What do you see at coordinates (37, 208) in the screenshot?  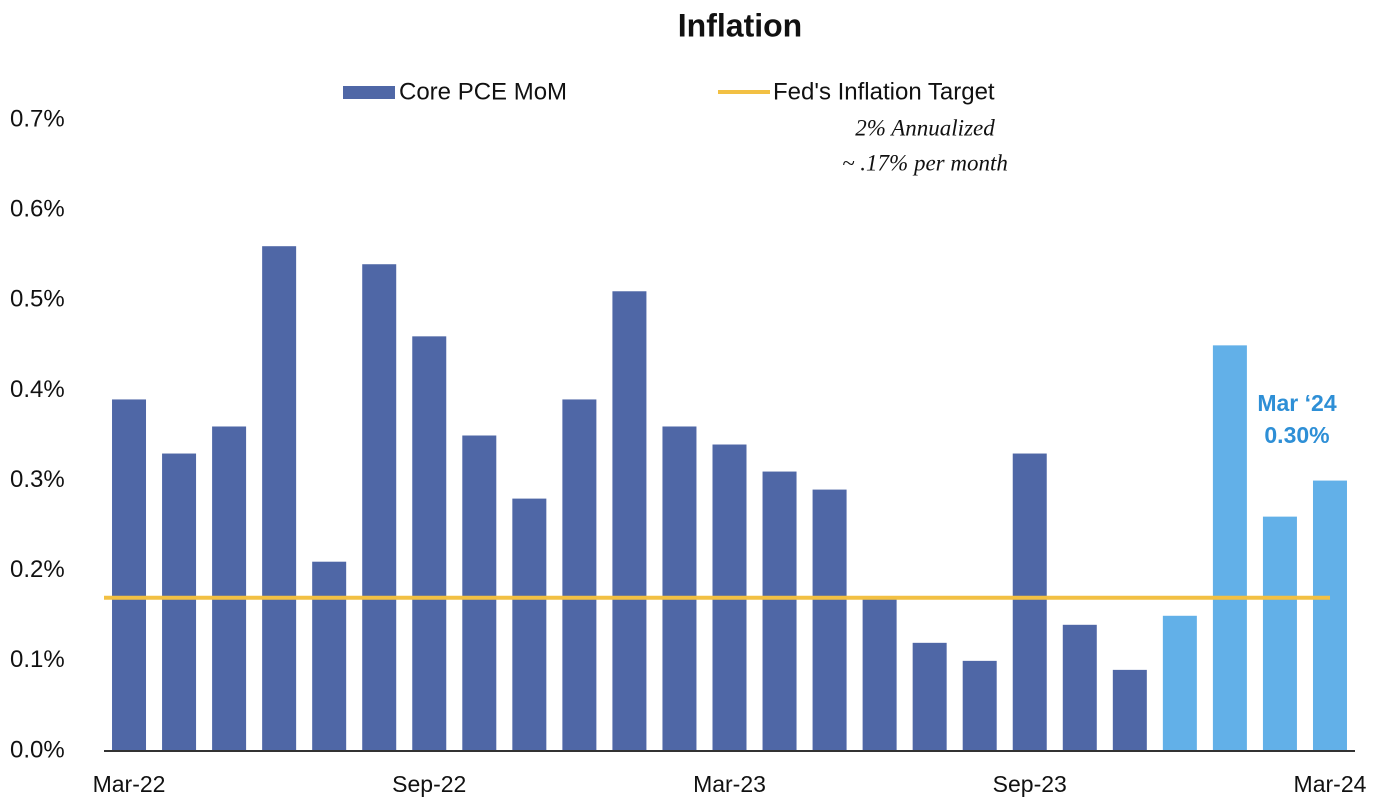 I see `y-tick-label: 0.6%` at bounding box center [37, 208].